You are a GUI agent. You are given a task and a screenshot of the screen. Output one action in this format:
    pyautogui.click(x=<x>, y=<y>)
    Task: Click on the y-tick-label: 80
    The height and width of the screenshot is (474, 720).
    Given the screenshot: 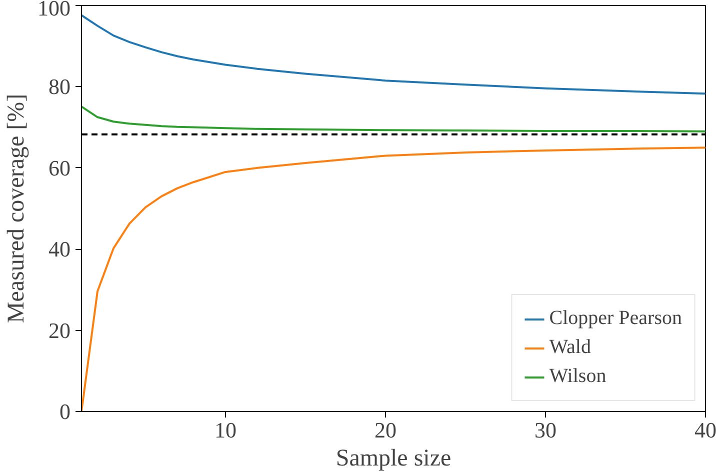 What is the action you would take?
    pyautogui.click(x=59, y=87)
    